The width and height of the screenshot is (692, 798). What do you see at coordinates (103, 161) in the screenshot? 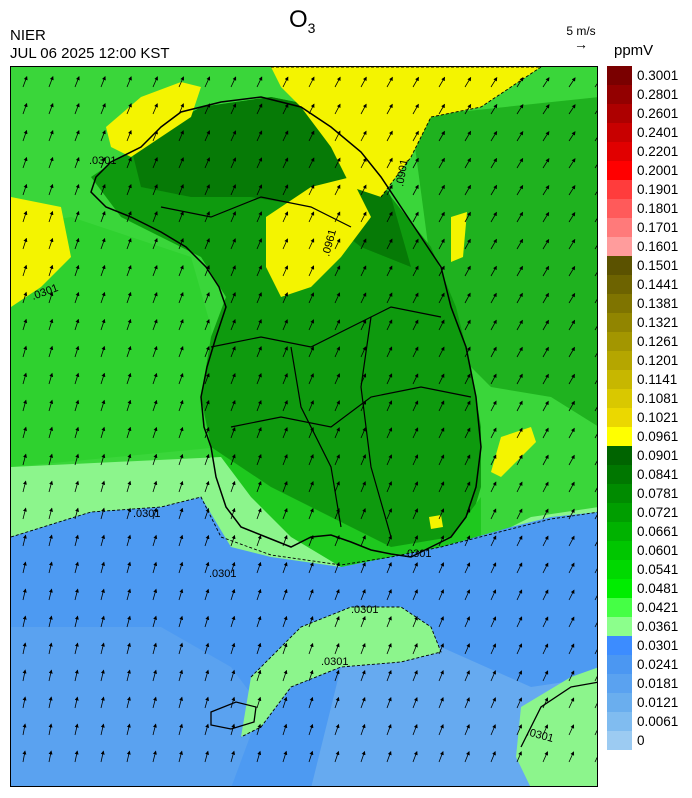
I see `contour-label-yellow-west: .0301` at bounding box center [103, 161].